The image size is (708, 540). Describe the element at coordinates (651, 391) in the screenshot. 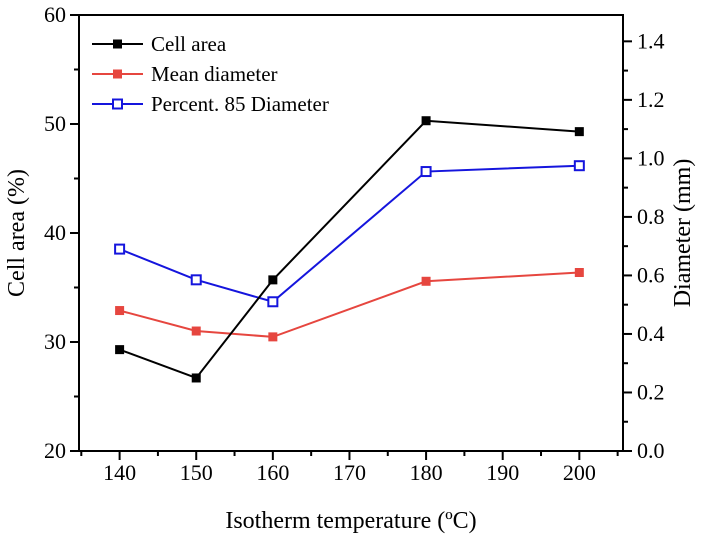

I see `right-tick-label: 0.2` at that location.